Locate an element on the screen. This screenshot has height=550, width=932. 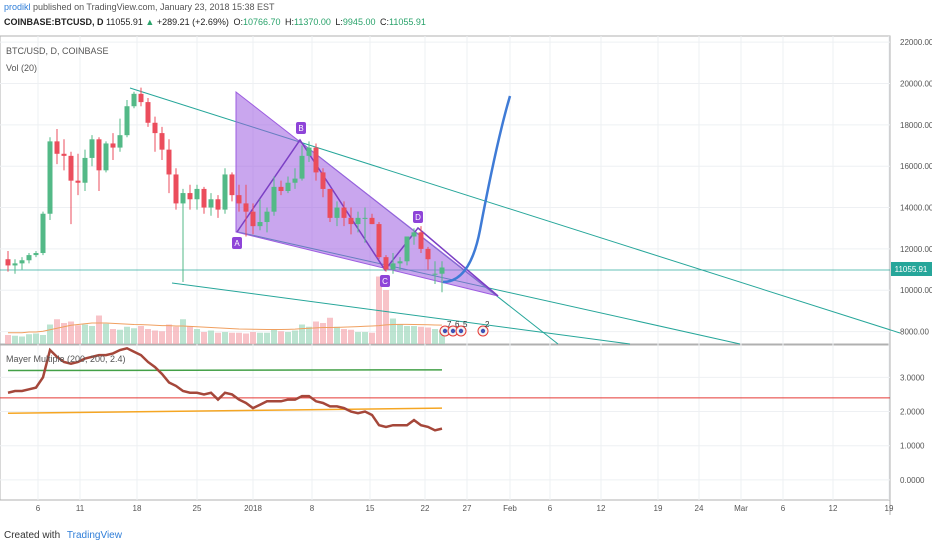
indicator-legend: Mayer Multiple (200, 200, 2.4) is located at coordinates (66, 359).